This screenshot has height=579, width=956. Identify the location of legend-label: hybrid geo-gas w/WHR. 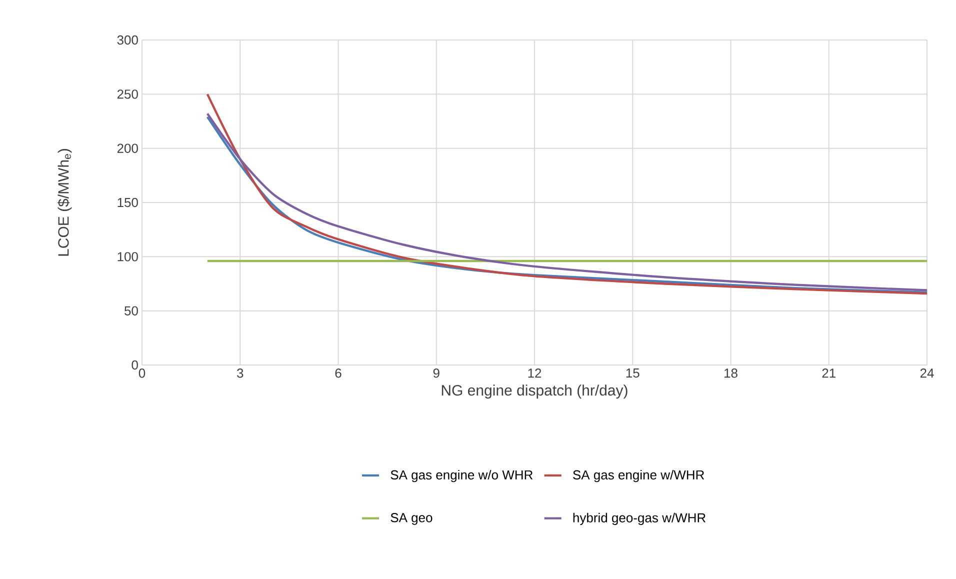
(639, 518).